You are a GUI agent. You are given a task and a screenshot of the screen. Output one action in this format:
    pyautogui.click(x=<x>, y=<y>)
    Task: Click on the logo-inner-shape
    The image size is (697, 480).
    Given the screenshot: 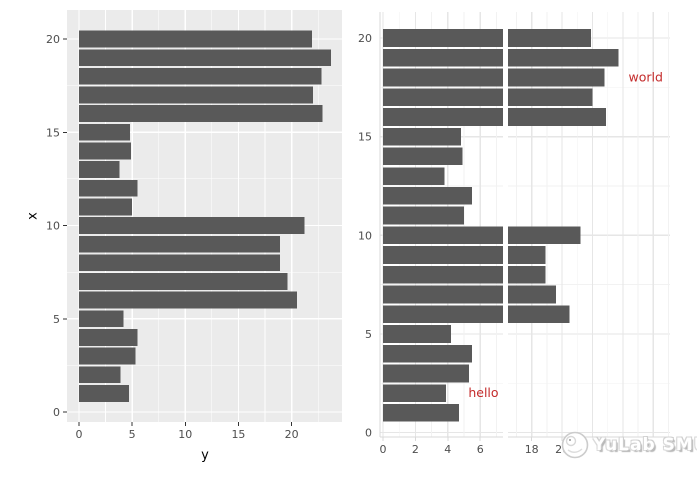 What is the action you would take?
    pyautogui.click(x=571, y=441)
    